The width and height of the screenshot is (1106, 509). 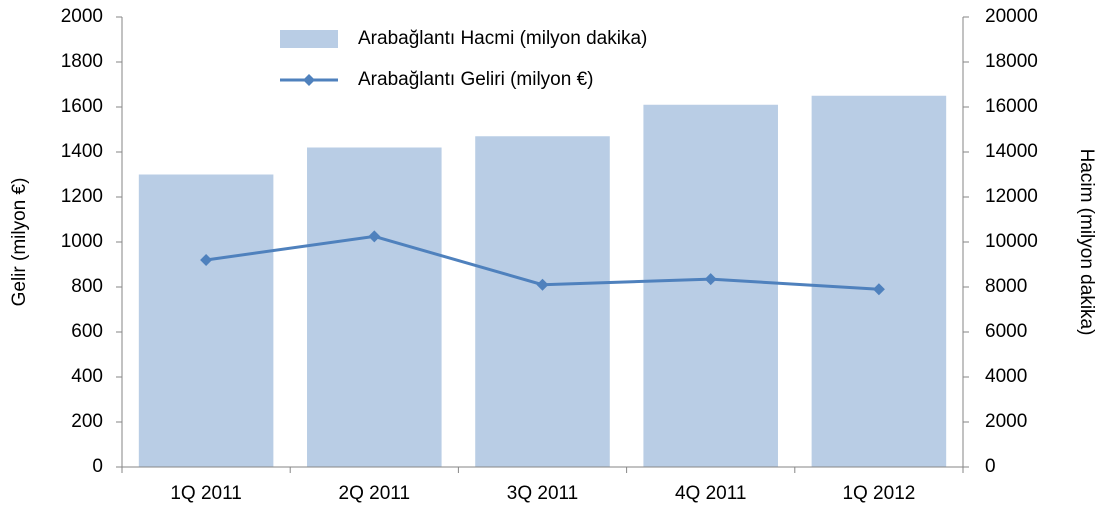 I want to click on legend-label: Arabağlantı Geliri (milyon €), so click(x=475, y=79).